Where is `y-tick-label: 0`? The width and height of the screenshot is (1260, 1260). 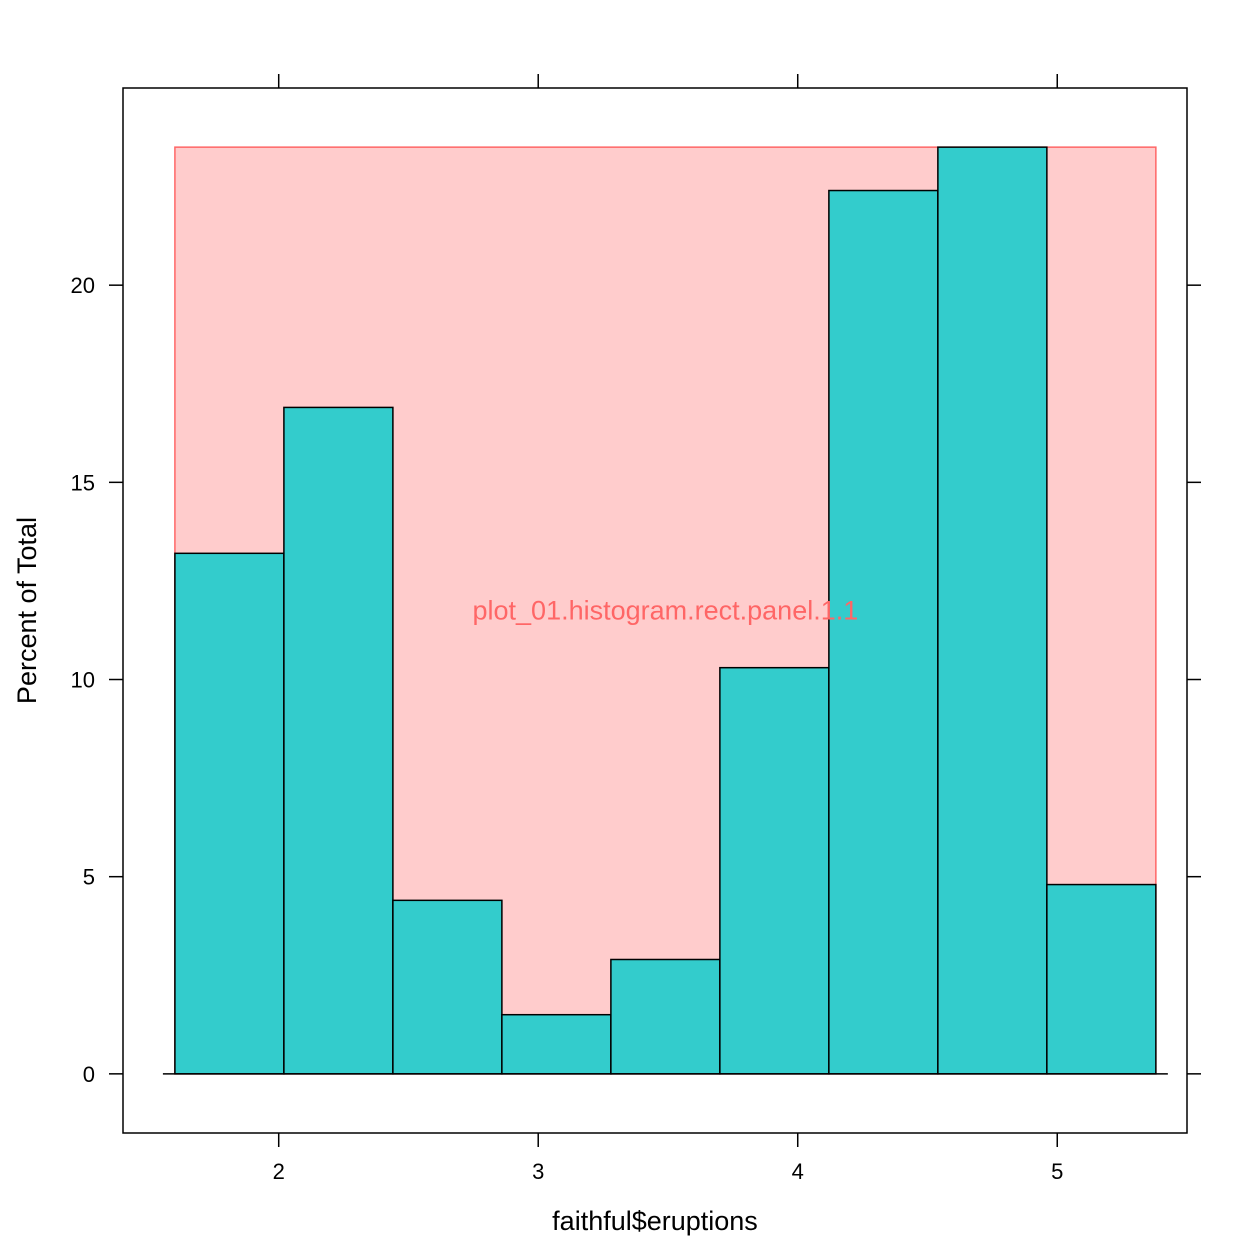 y-tick-label: 0 is located at coordinates (89, 1074).